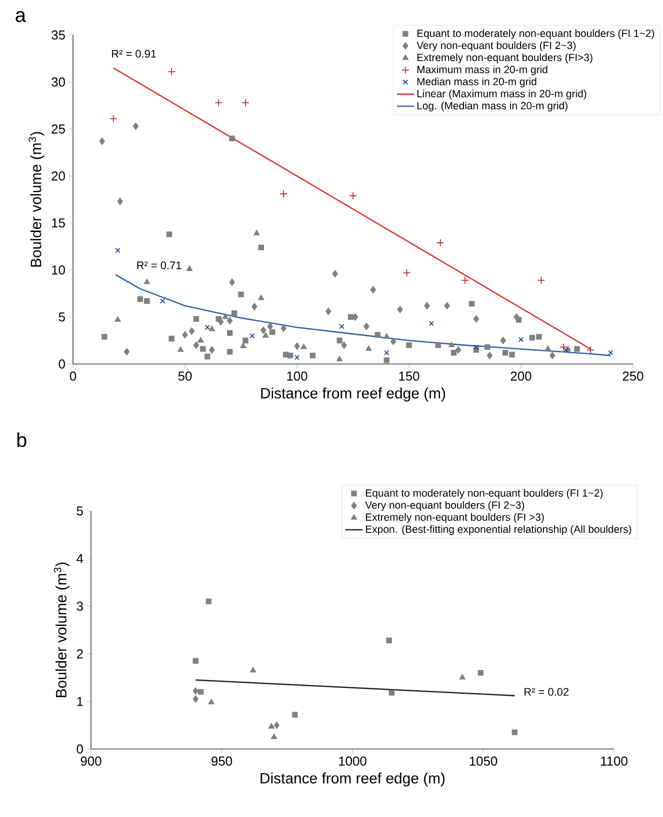 The width and height of the screenshot is (663, 817). What do you see at coordinates (73, 376) in the screenshot?
I see `x-tick-label: 0` at bounding box center [73, 376].